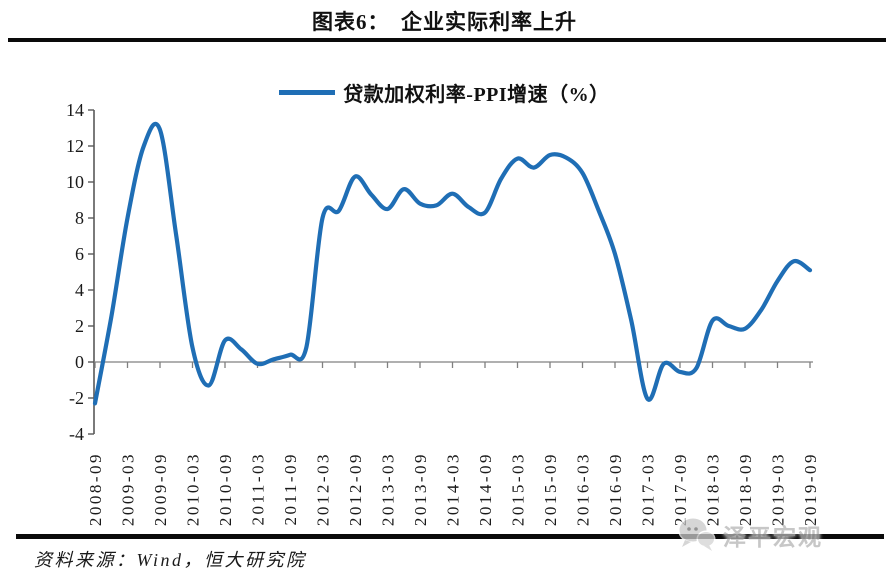 The image size is (889, 579). I want to click on x-axis-tick-label: 2009-09, so click(160, 489).